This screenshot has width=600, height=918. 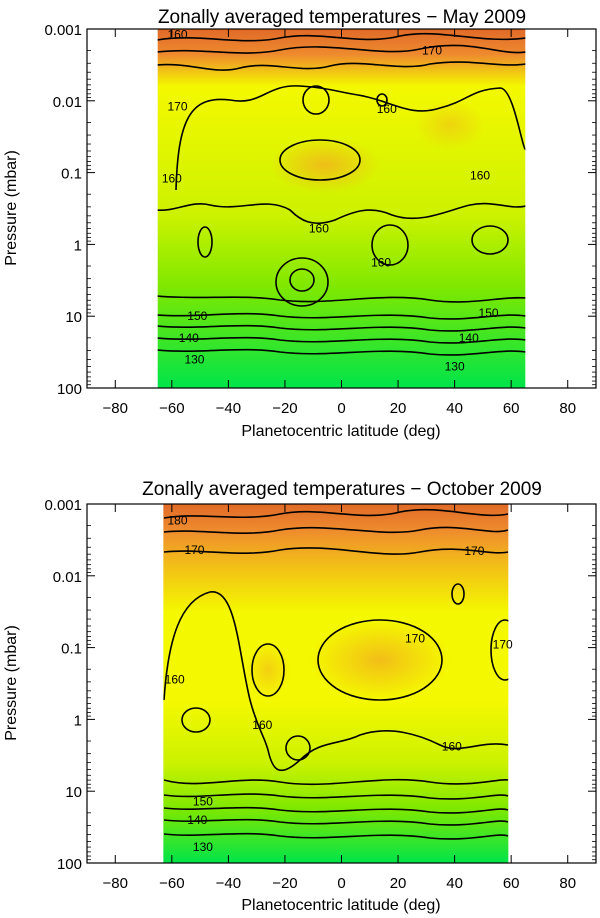 What do you see at coordinates (11, 208) in the screenshot?
I see `y-axis-label: Pressure (mbar)` at bounding box center [11, 208].